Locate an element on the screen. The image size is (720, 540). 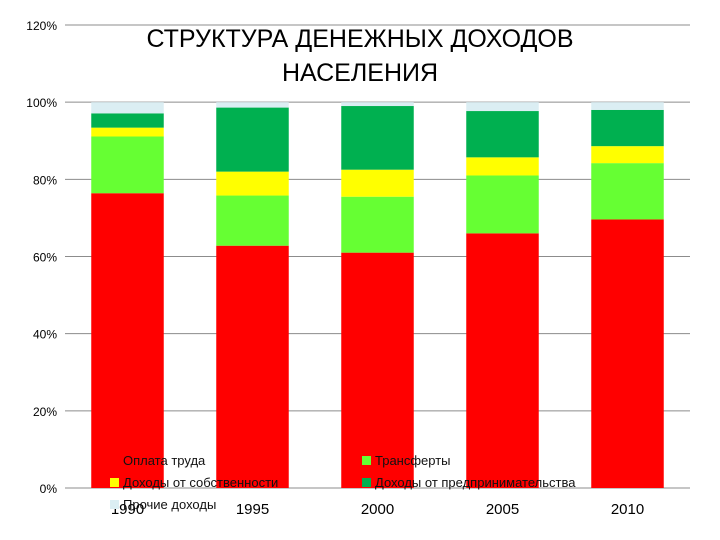
y-axis: 0% 20% 40% 60% 80% 100% 120% is located at coordinates (41, 257).